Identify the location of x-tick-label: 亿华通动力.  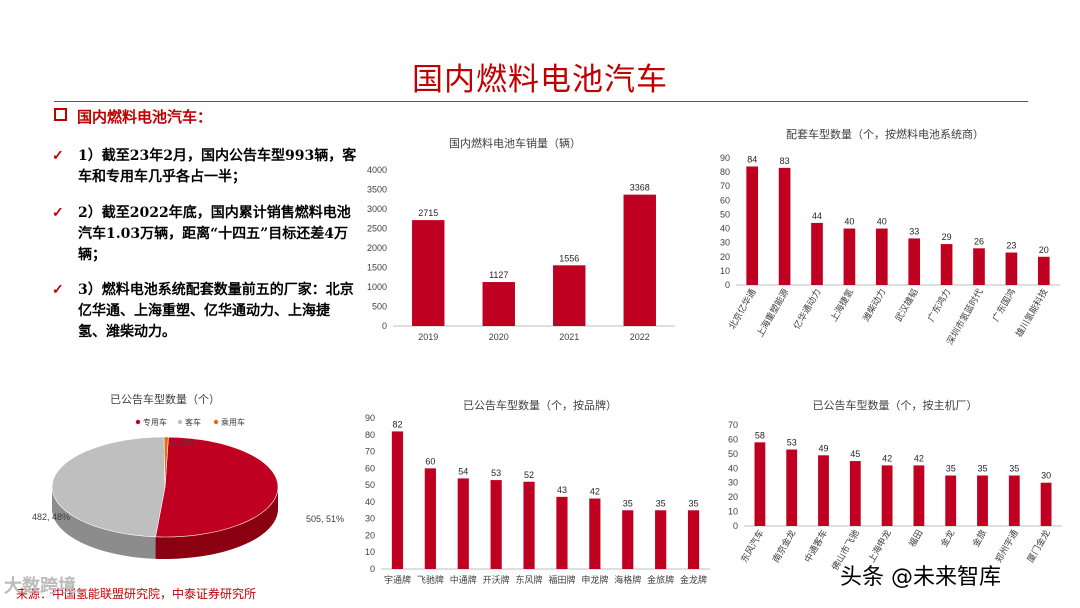
(807, 309).